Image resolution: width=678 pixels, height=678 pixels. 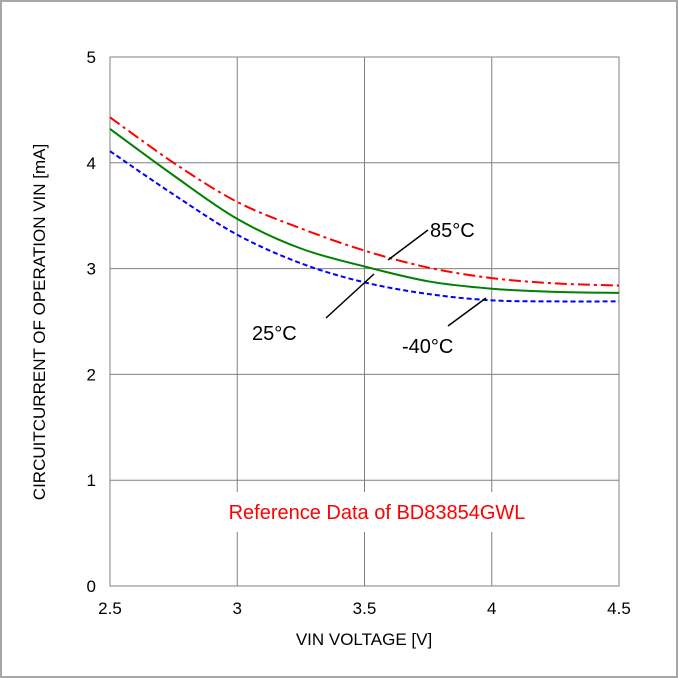 I want to click on x-tick-label: 3, so click(x=237, y=608).